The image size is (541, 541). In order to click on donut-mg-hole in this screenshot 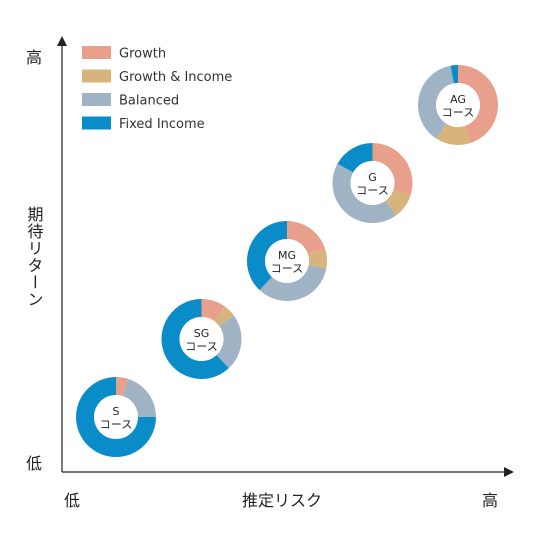, I will do `click(287, 261)`.